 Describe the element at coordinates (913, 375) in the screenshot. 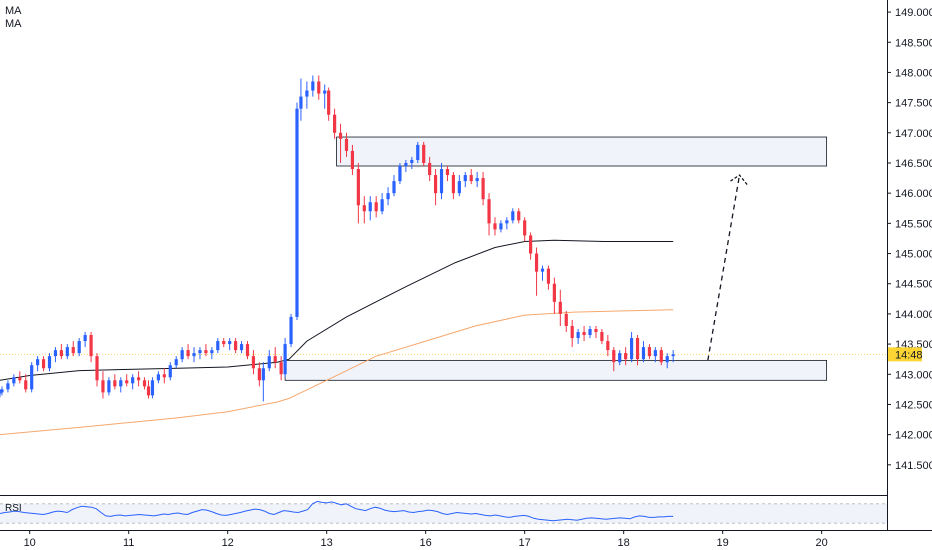

I see `y-tick-label: 143.000` at that location.